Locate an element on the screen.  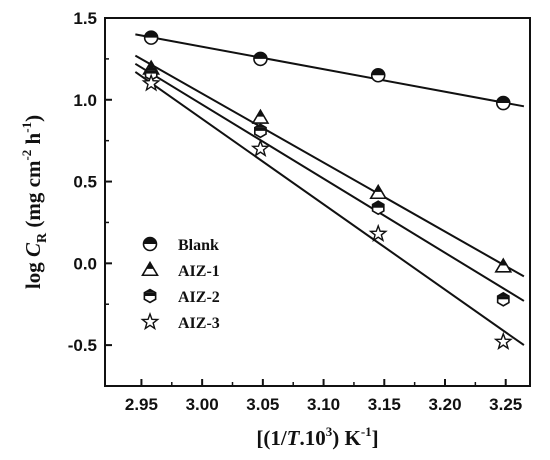
legend-item: AIZ-1 is located at coordinates (180, 270).